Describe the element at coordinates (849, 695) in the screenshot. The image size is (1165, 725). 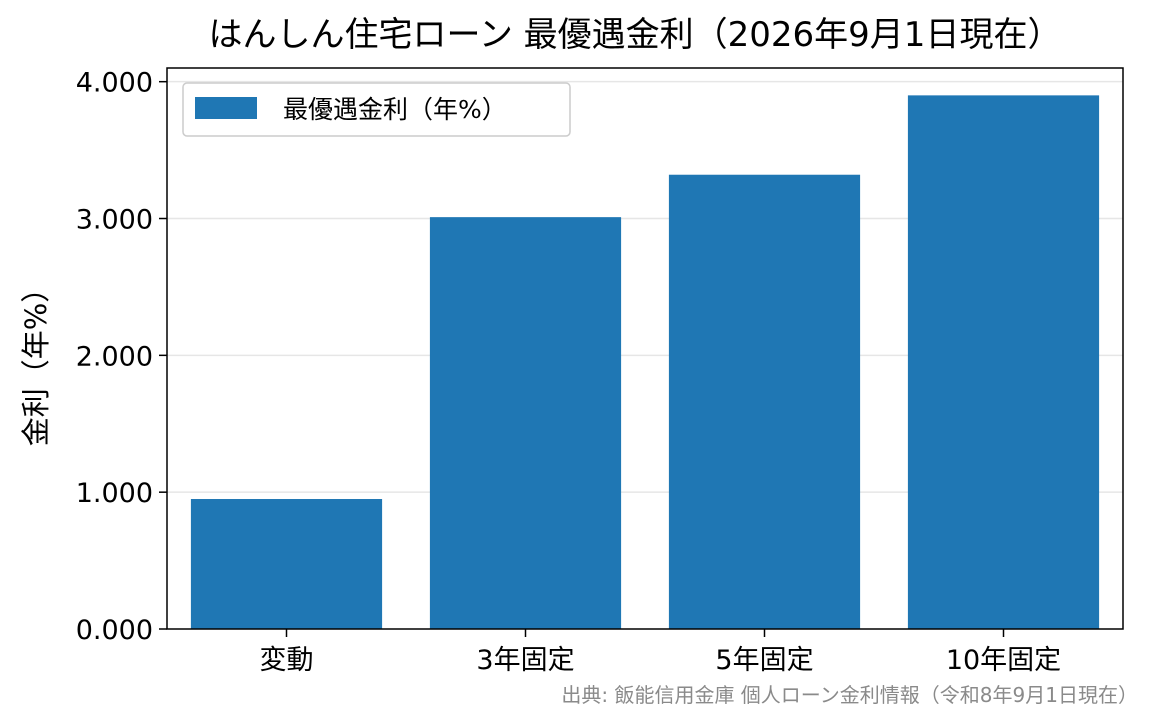
I see `source-note: 出典: 飯能信用金庫 個人ローン金利情報（令和8年9月1日現在）` at that location.